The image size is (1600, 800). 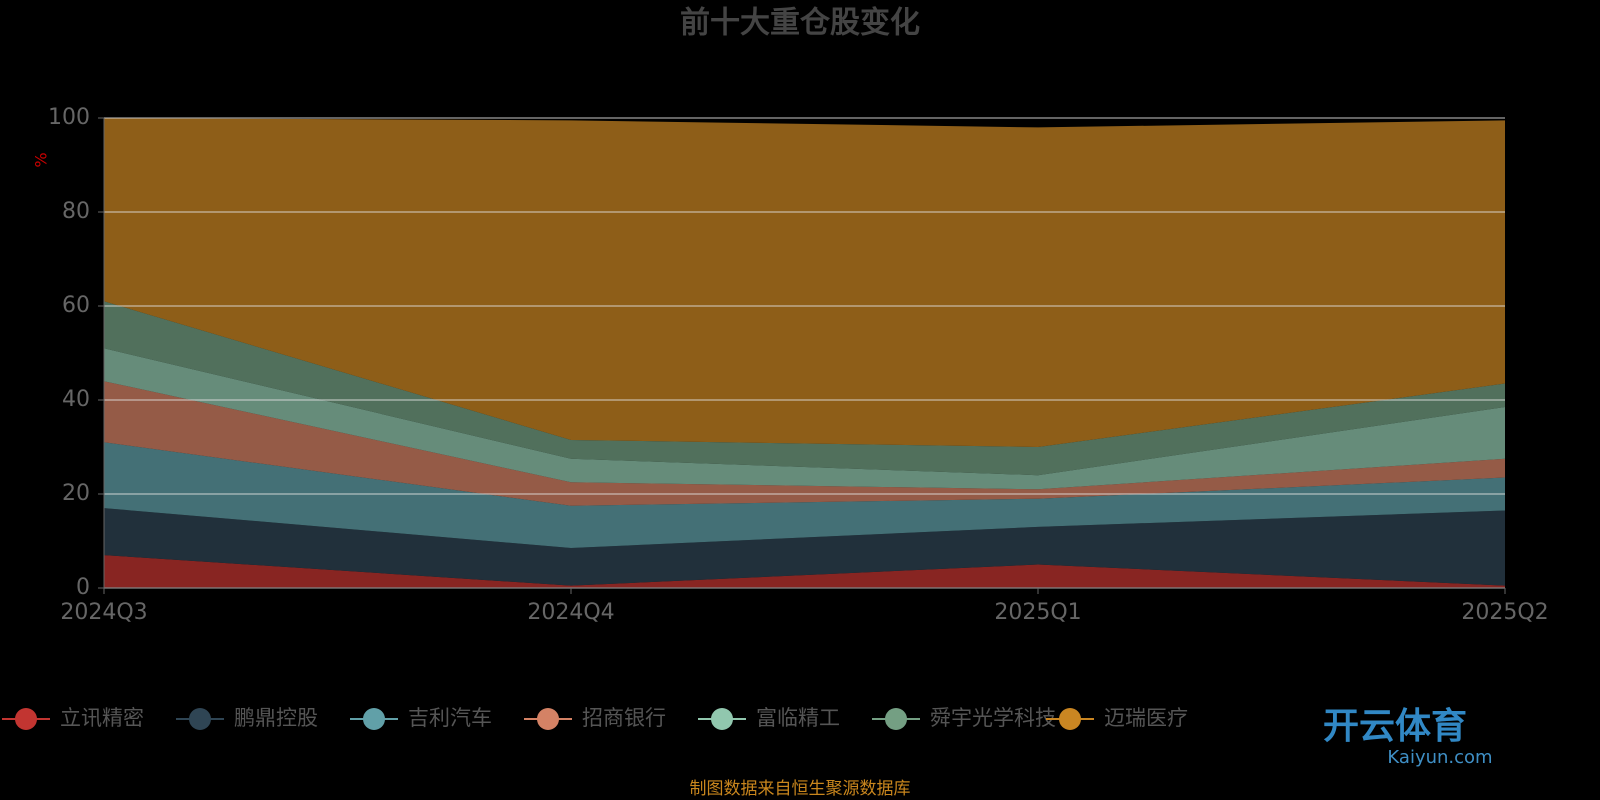 I want to click on legend-label: 招商银行, so click(x=624, y=718).